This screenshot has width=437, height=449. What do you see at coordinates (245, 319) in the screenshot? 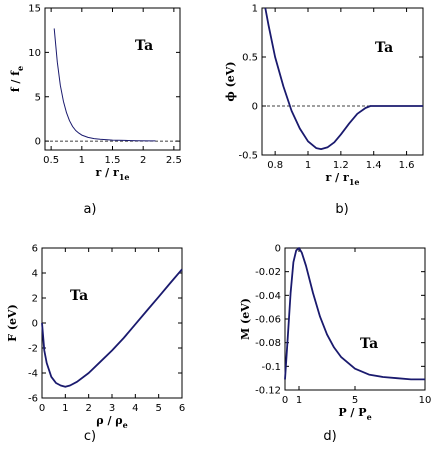
I see `y-axis-label: M (eV)` at bounding box center [245, 319].